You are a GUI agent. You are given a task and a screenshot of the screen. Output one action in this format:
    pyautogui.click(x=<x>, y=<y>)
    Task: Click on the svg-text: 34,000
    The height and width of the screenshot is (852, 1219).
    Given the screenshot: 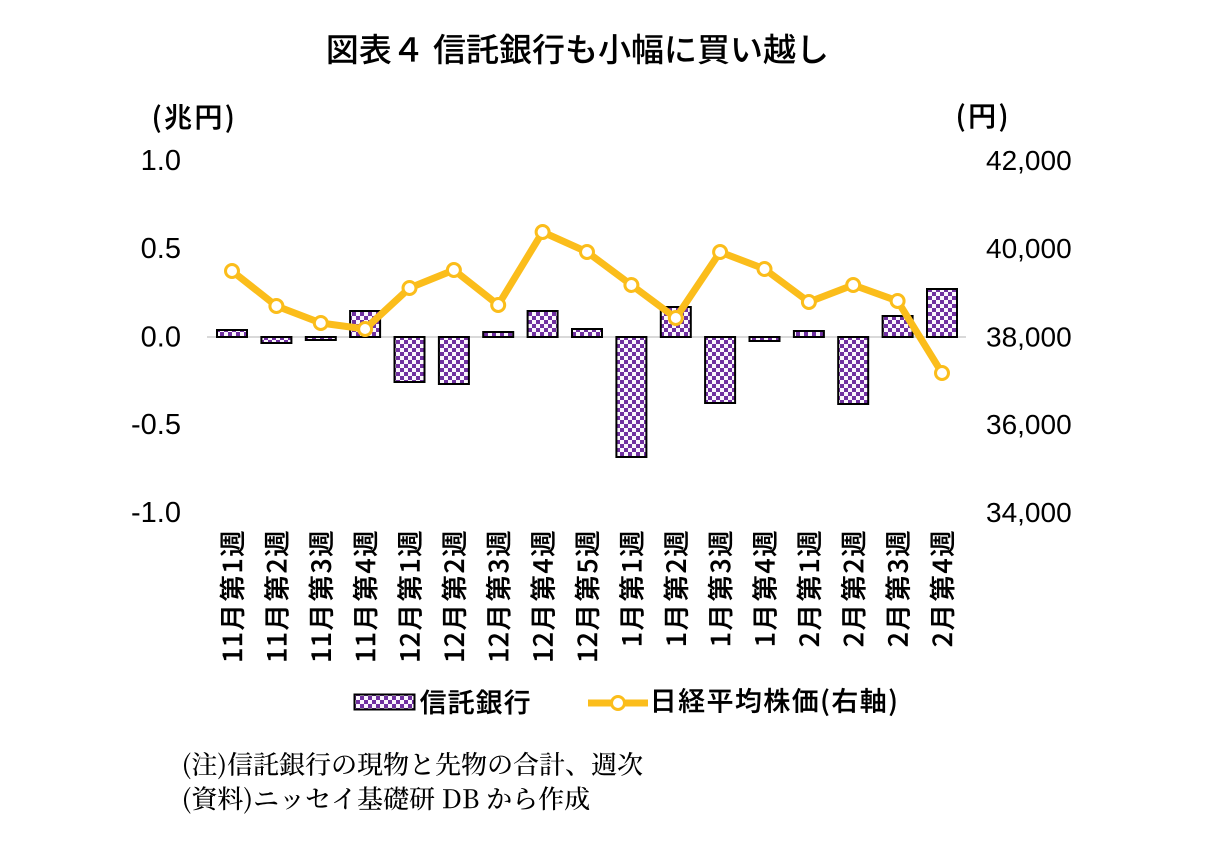 What is the action you would take?
    pyautogui.click(x=1029, y=512)
    